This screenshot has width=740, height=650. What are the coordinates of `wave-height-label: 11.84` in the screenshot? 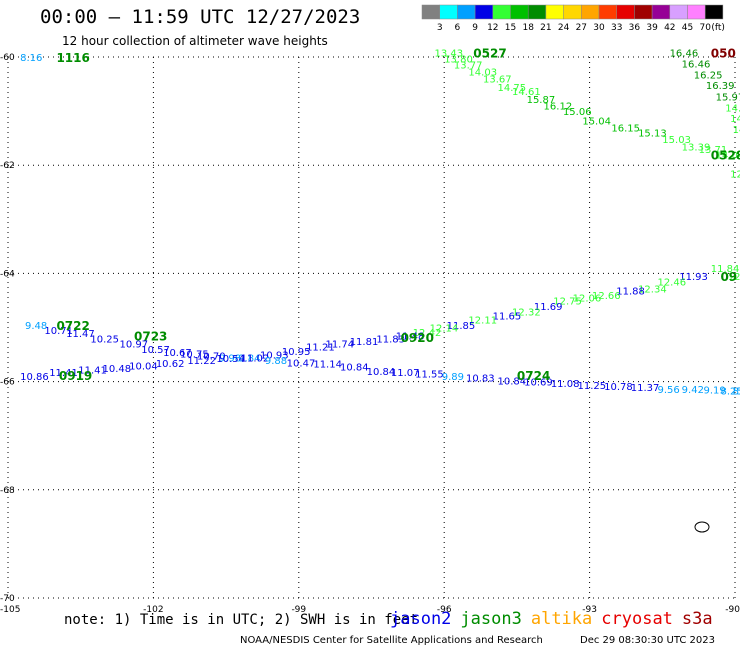 It's located at (725, 269).